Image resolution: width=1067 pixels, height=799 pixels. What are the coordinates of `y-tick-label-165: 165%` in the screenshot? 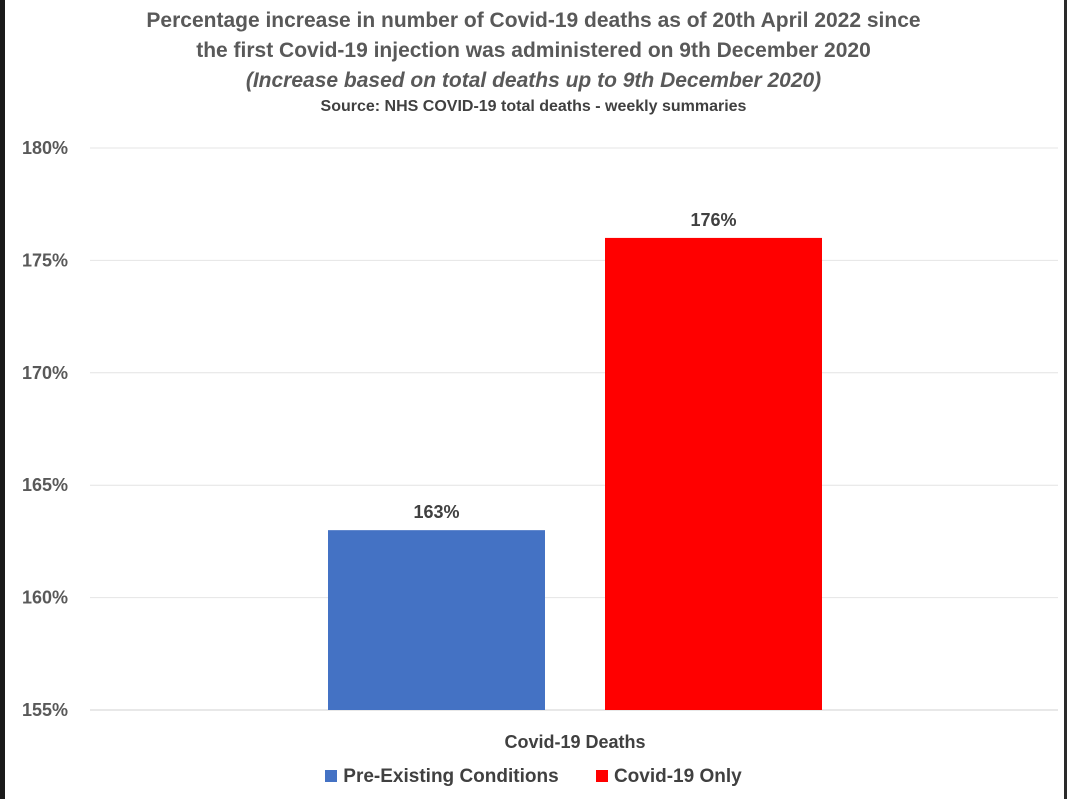 It's located at (45, 485).